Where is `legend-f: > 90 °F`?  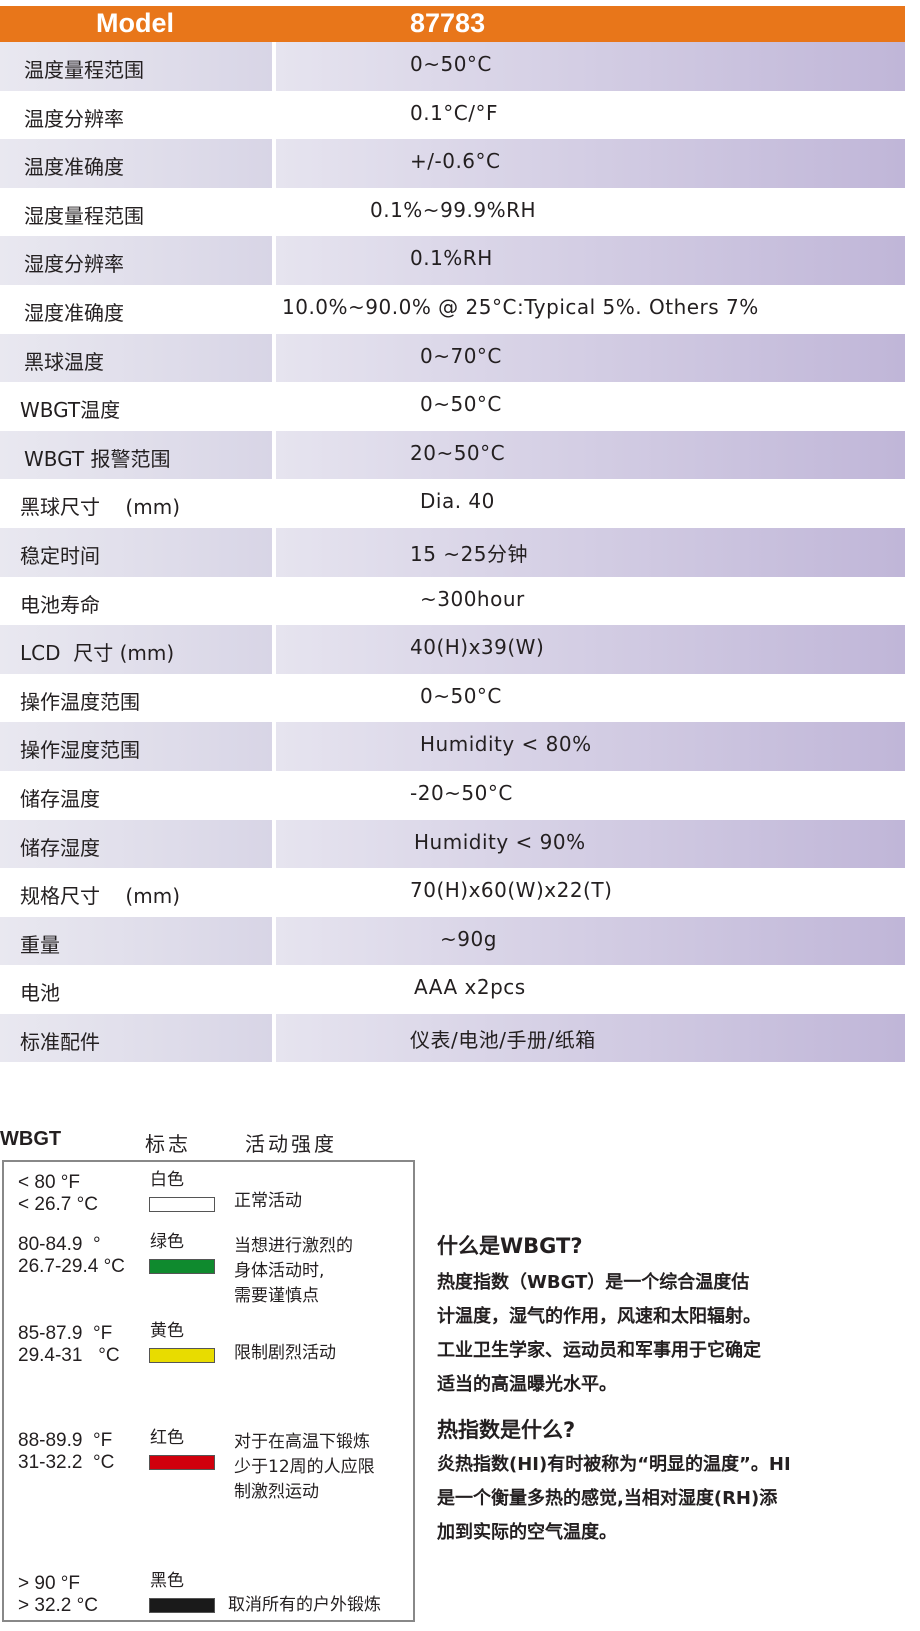
legend-f: > 90 °F is located at coordinates (49, 1583).